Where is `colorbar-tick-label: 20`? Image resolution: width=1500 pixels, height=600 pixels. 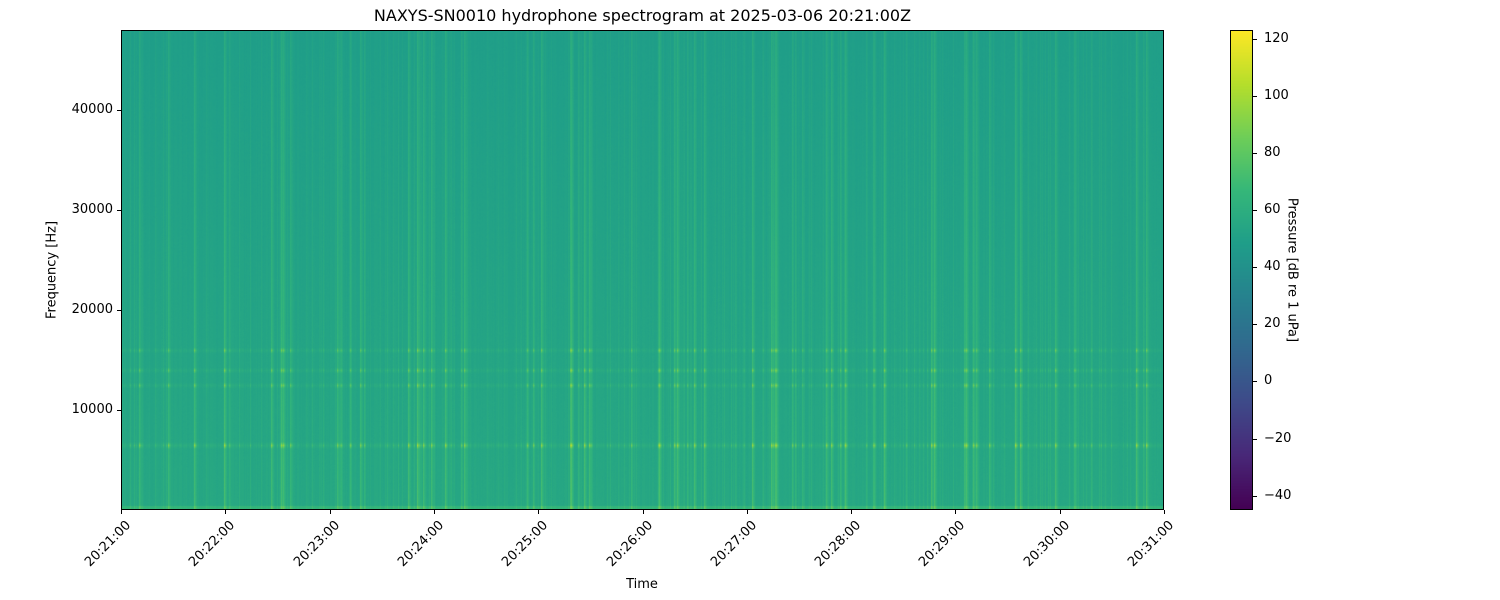
colorbar-tick-label: 20 is located at coordinates (1272, 324).